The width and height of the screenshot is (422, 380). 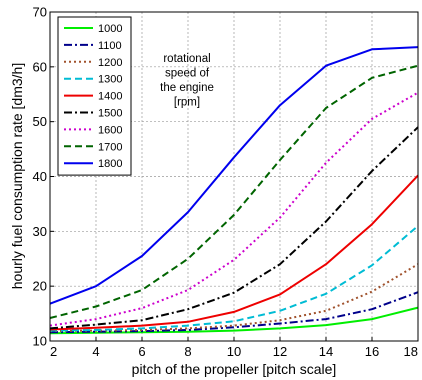 I want to click on y-axis-label: hourly fuel consumption rate [dm3/h], so click(x=17, y=176).